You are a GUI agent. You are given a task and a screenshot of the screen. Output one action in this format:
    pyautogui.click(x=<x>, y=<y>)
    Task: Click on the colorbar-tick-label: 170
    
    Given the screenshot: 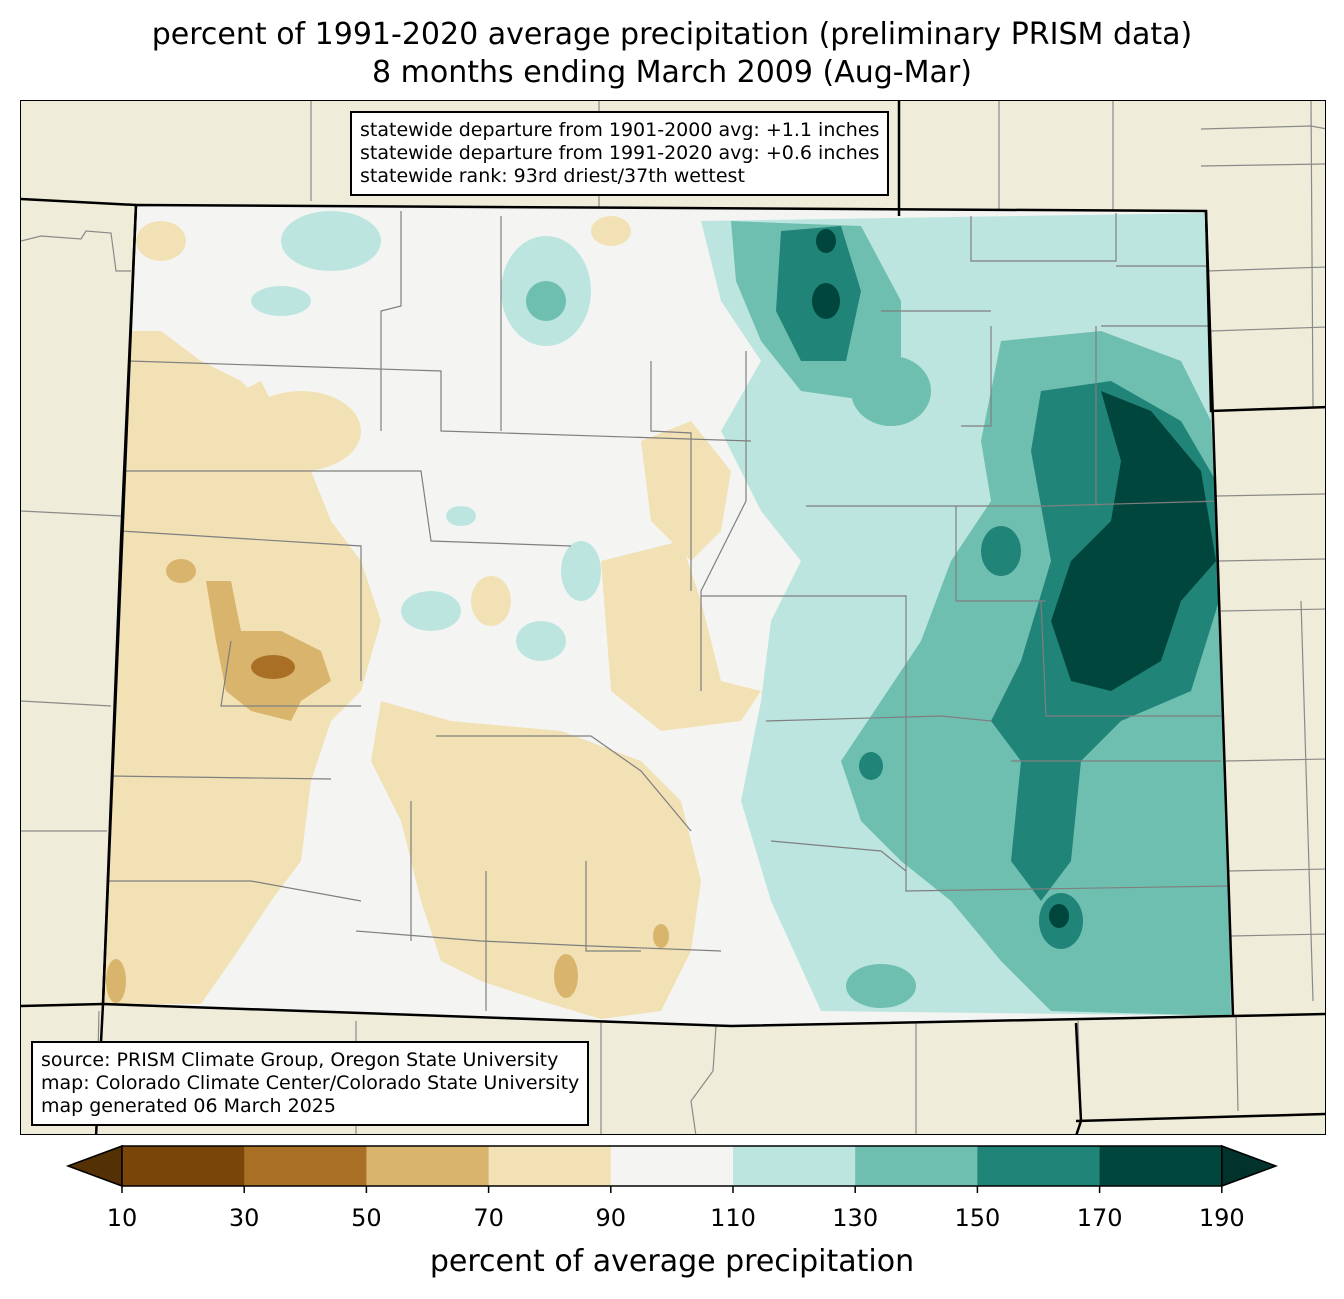 What is the action you would take?
    pyautogui.click(x=1099, y=1218)
    